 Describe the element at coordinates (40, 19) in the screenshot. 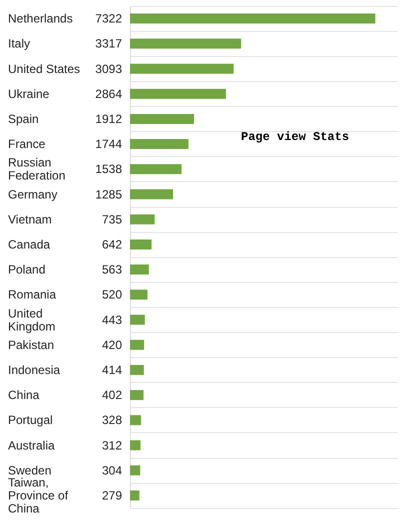

I see `y-tick-label: Netherlands` at that location.